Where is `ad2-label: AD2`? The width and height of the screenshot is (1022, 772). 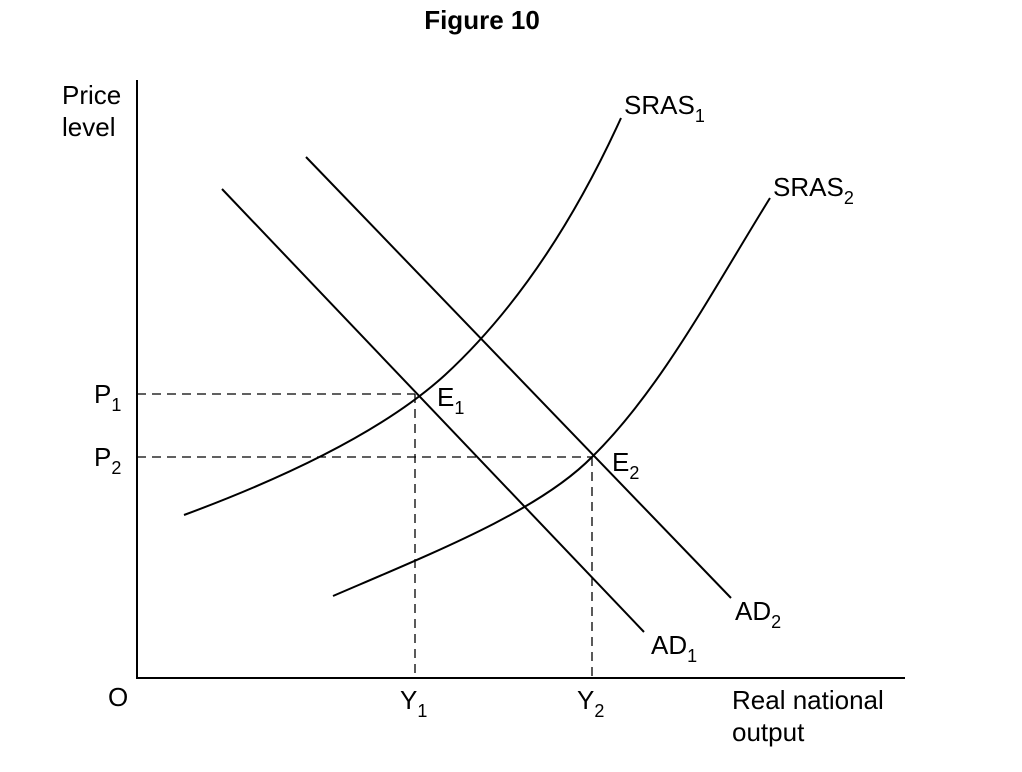 ad2-label: AD2 is located at coordinates (758, 614).